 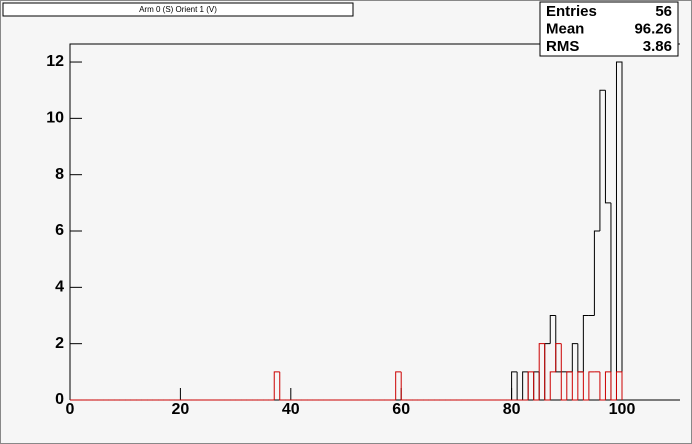 I want to click on x-tick-label: 100, so click(x=622, y=409).